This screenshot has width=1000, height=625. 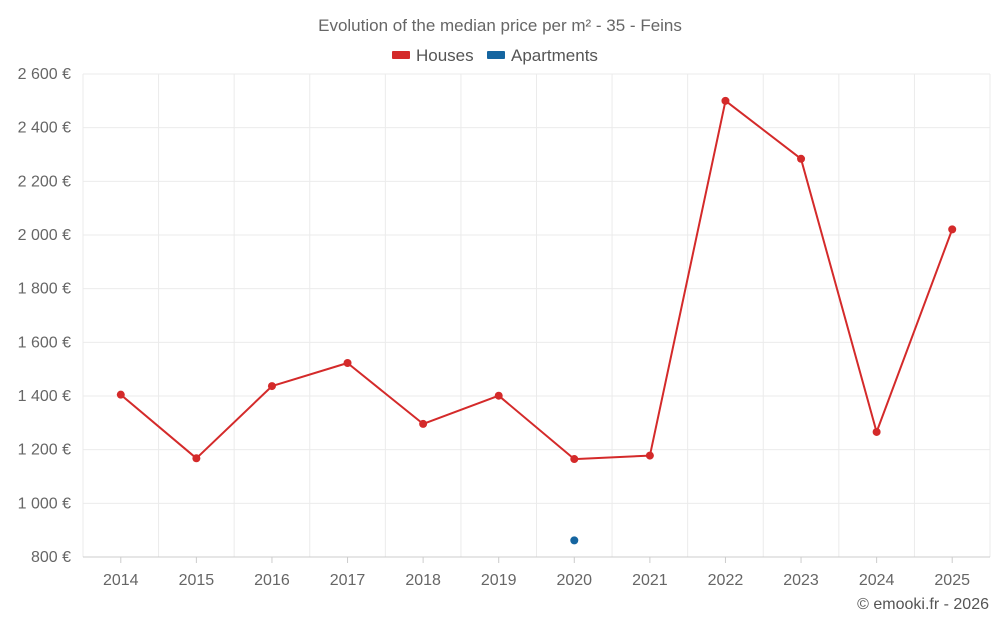 What do you see at coordinates (44, 289) in the screenshot?
I see `y-tick-label: 1 800 €` at bounding box center [44, 289].